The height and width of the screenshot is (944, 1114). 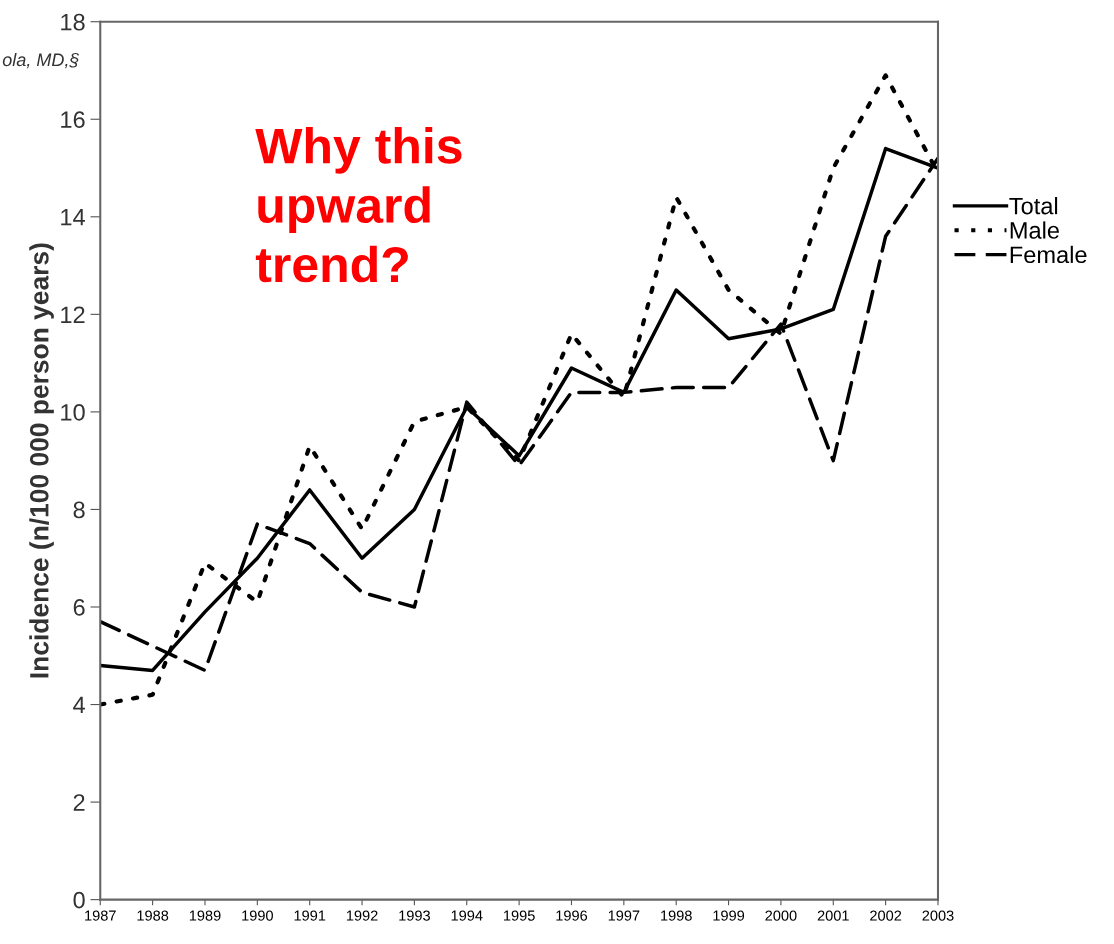 I want to click on y-tick-label: 2, so click(x=79, y=802).